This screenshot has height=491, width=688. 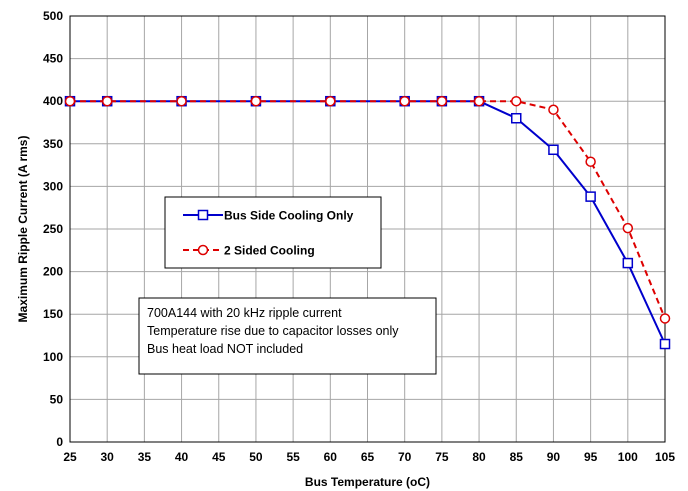 I want to click on annotation-line-1: 700A144 with 20 kHz ripple current, so click(x=244, y=313).